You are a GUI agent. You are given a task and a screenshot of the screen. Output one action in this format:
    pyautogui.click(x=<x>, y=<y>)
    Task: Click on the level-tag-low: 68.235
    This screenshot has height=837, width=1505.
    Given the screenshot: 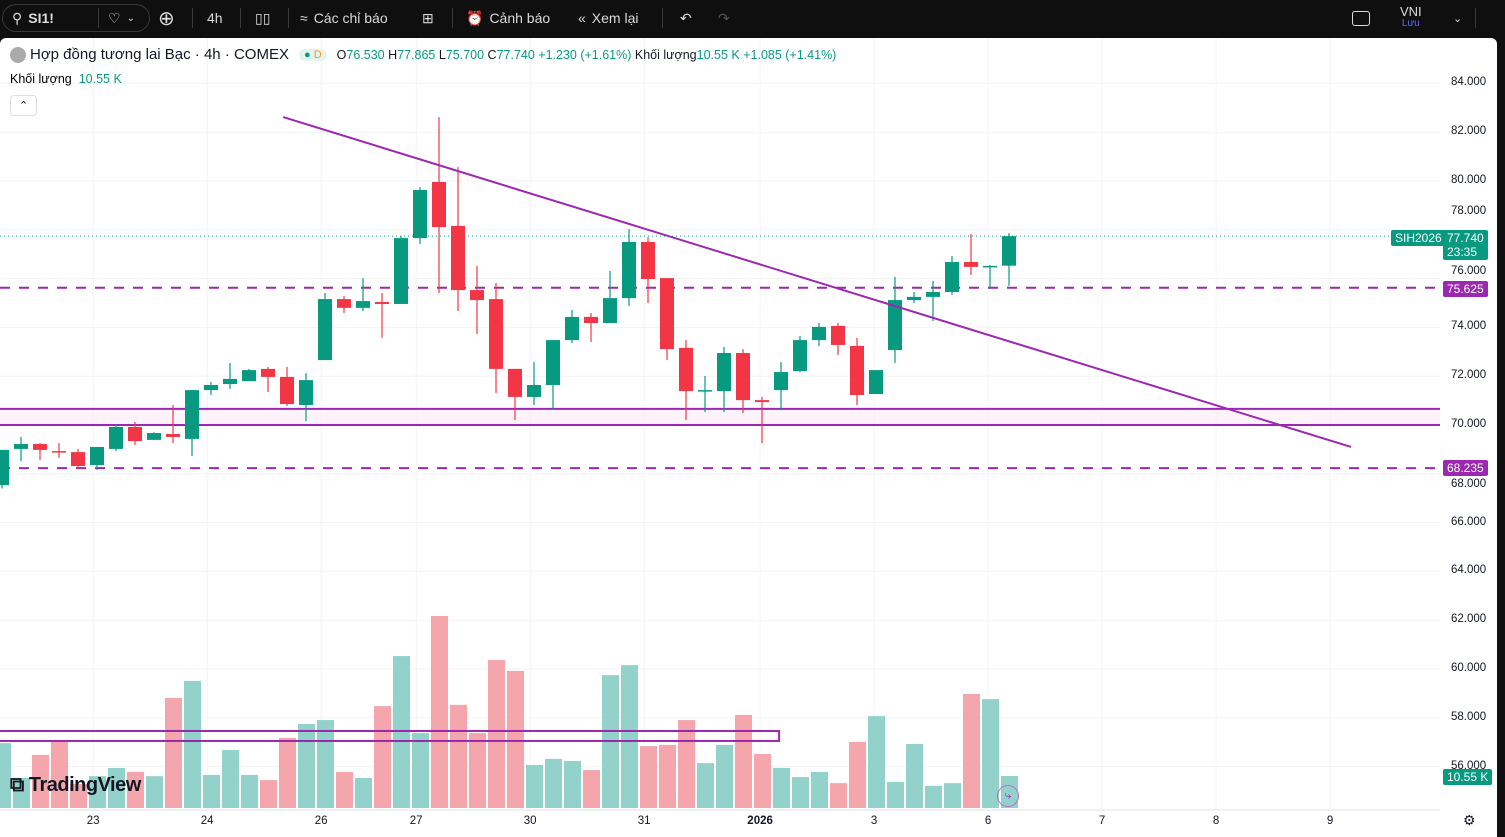 What is the action you would take?
    pyautogui.click(x=1465, y=468)
    